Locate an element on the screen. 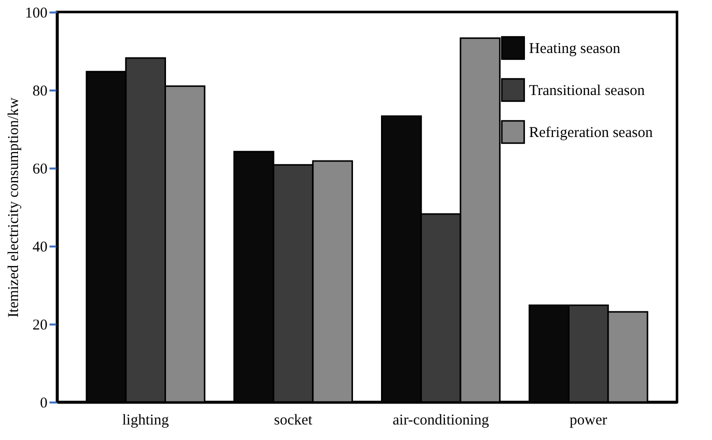 The height and width of the screenshot is (440, 712). legend-label: Refrigeration season is located at coordinates (591, 133).